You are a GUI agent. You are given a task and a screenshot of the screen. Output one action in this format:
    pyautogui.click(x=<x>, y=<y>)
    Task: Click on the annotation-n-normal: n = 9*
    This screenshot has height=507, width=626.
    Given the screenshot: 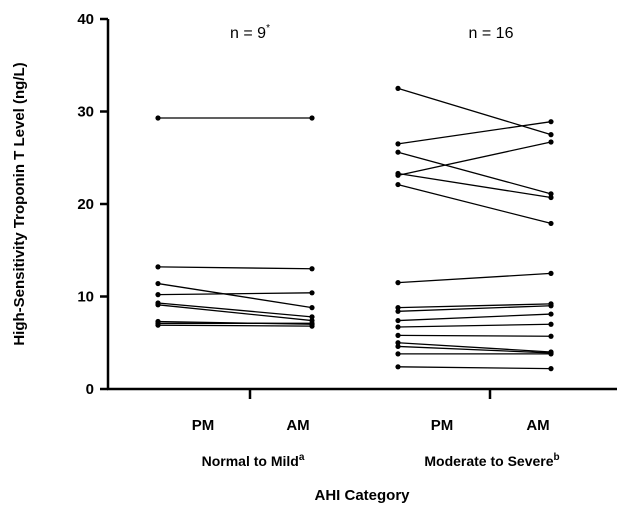 What is the action you would take?
    pyautogui.click(x=250, y=32)
    